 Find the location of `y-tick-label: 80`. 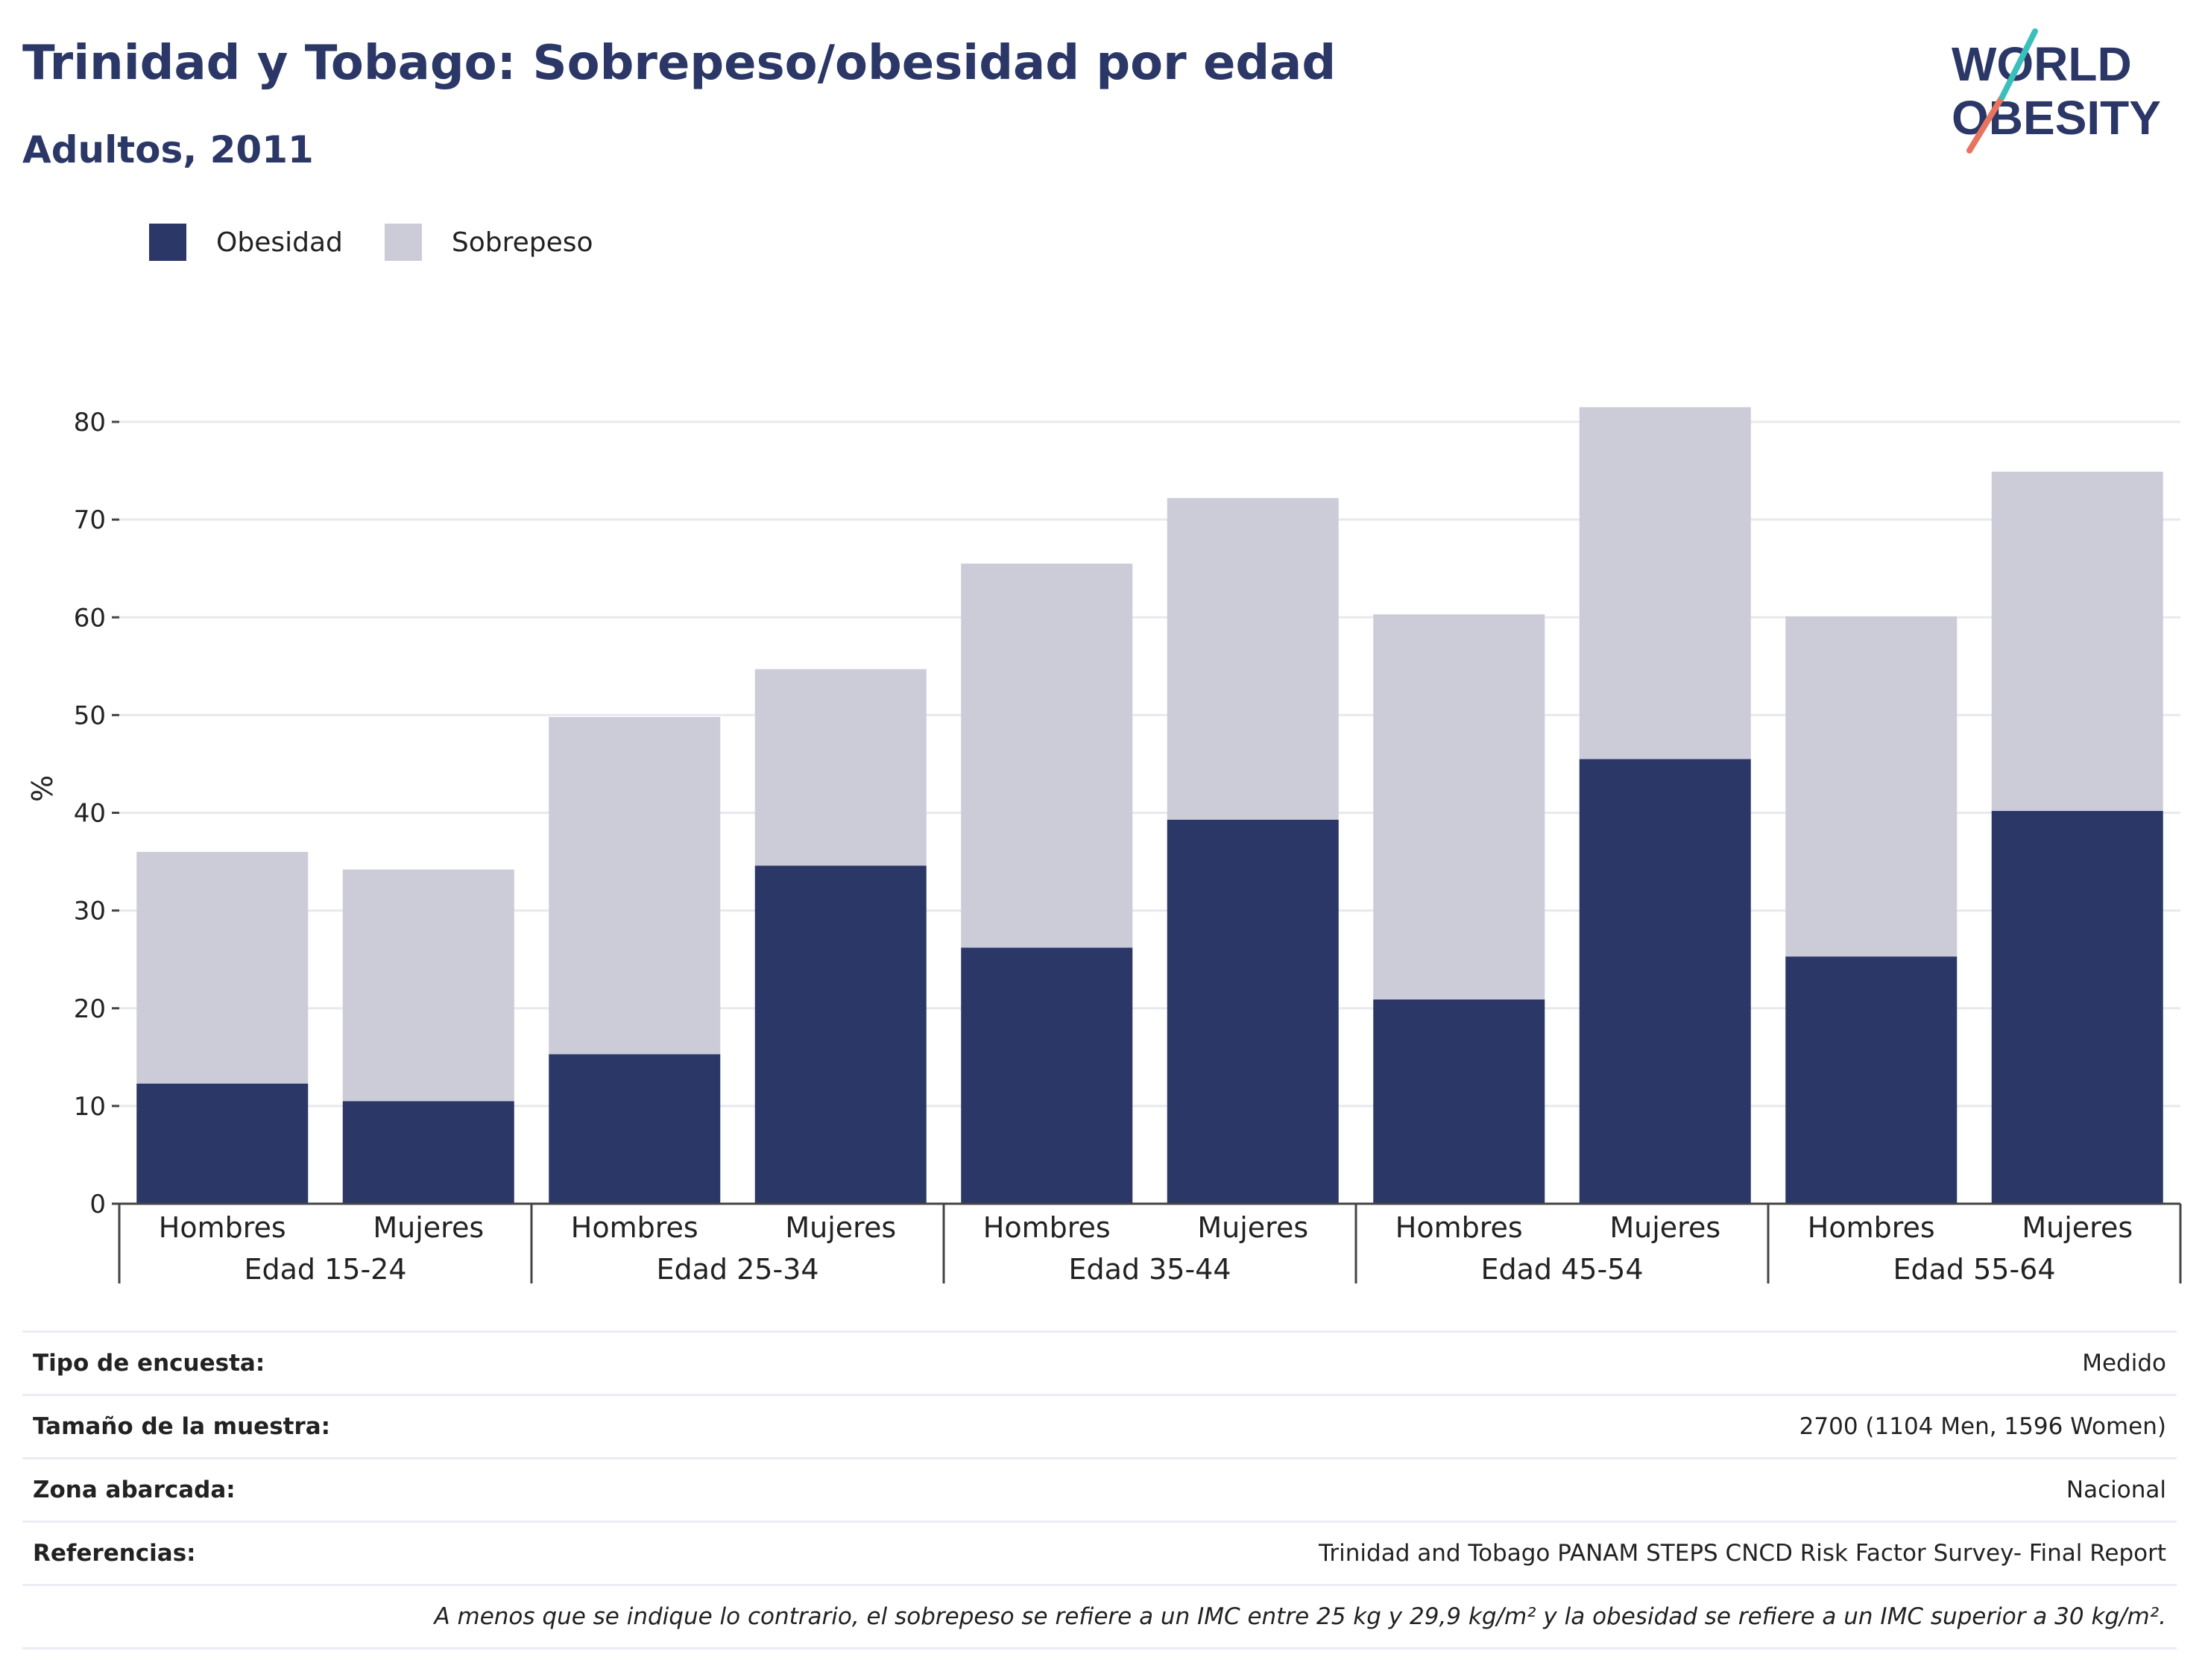

y-tick-label: 80 is located at coordinates (90, 423).